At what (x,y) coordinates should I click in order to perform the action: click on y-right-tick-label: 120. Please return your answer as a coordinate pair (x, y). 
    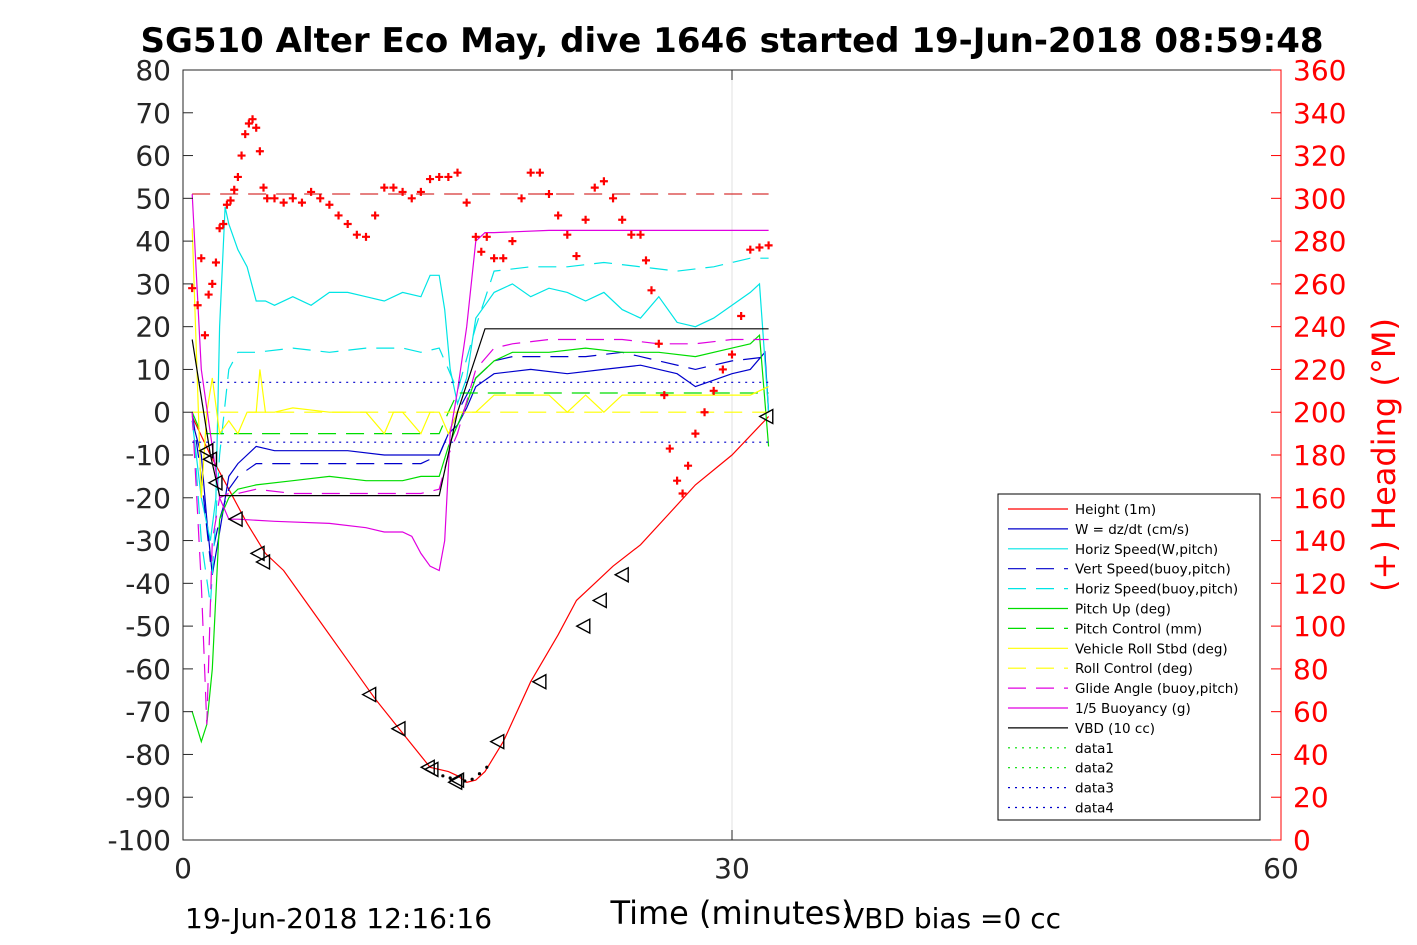
    Looking at the image, I should click on (1319, 583).